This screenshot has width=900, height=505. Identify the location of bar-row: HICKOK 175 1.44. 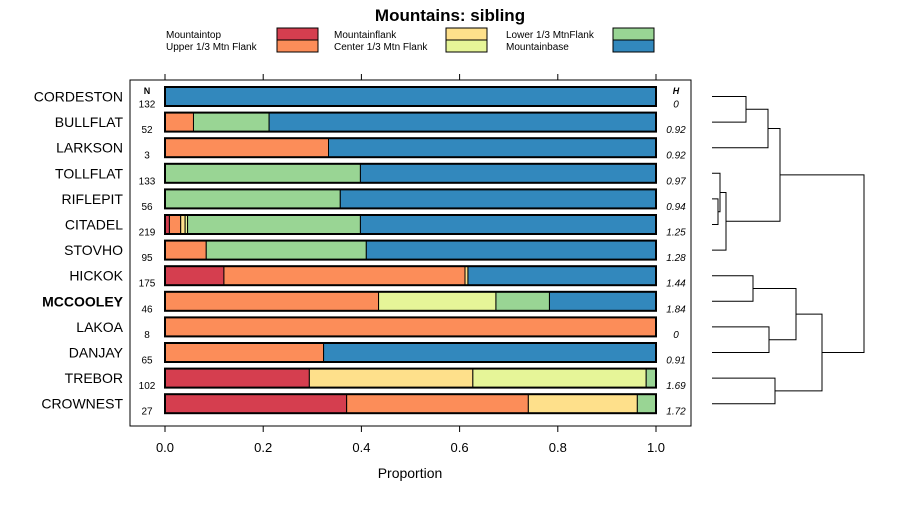
(377, 277).